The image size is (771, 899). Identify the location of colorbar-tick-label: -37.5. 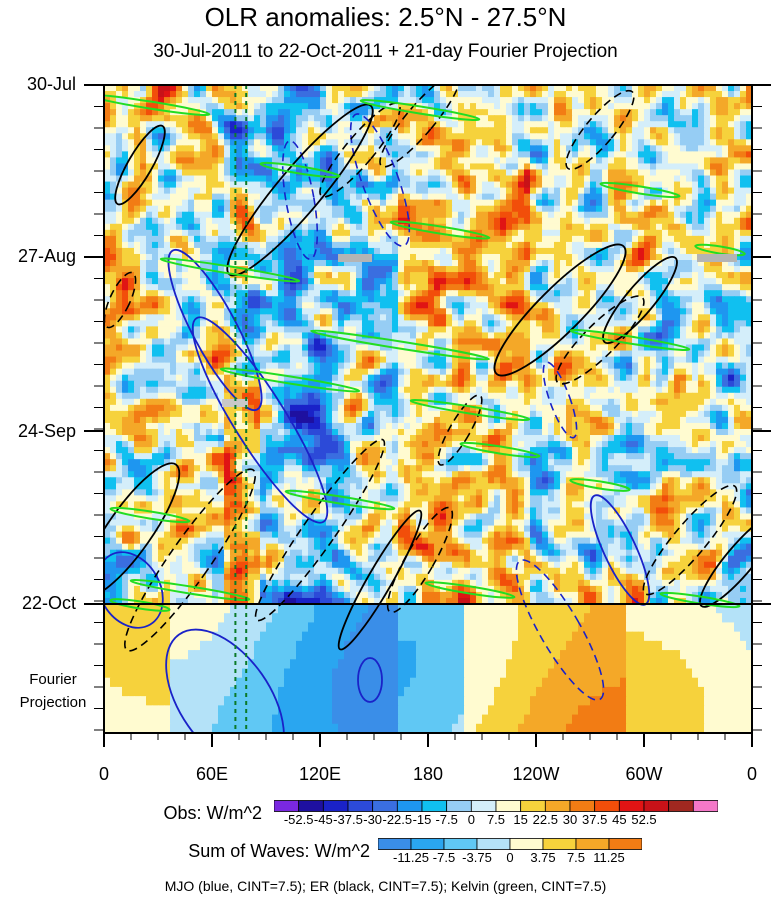
(348, 819).